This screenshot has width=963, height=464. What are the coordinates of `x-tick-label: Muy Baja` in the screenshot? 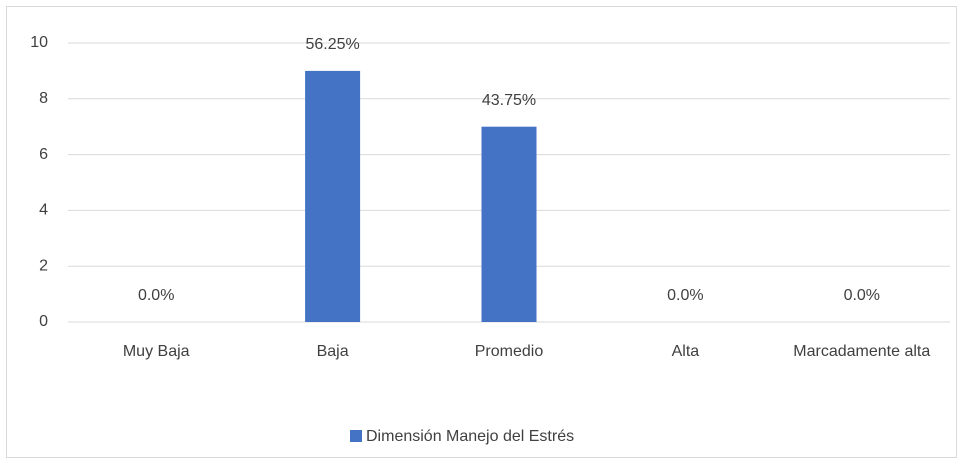 It's located at (156, 351).